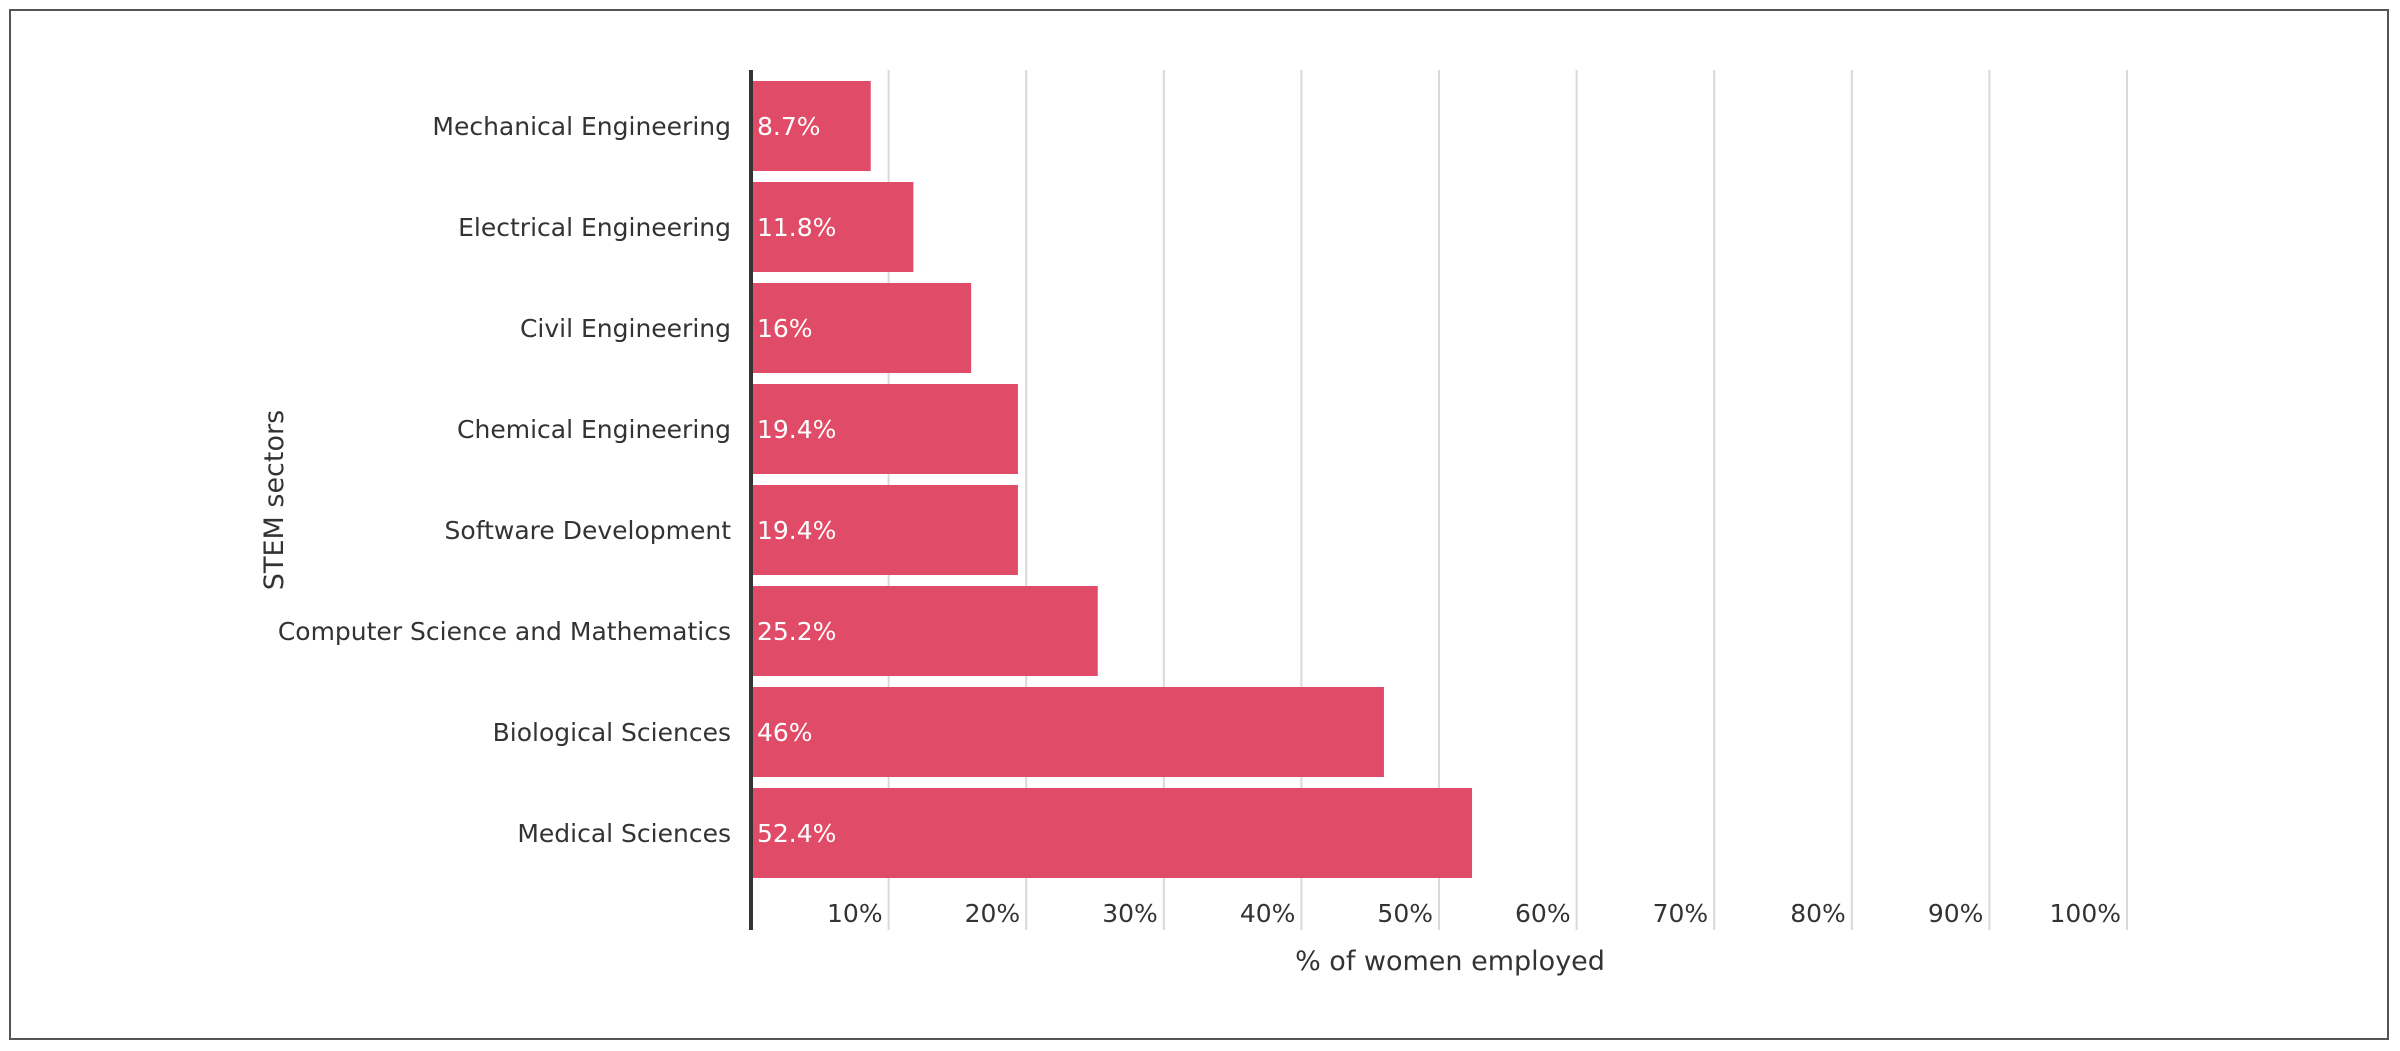 This screenshot has width=2400, height=1051. What do you see at coordinates (588, 530) in the screenshot?
I see `category-label: Software Development` at bounding box center [588, 530].